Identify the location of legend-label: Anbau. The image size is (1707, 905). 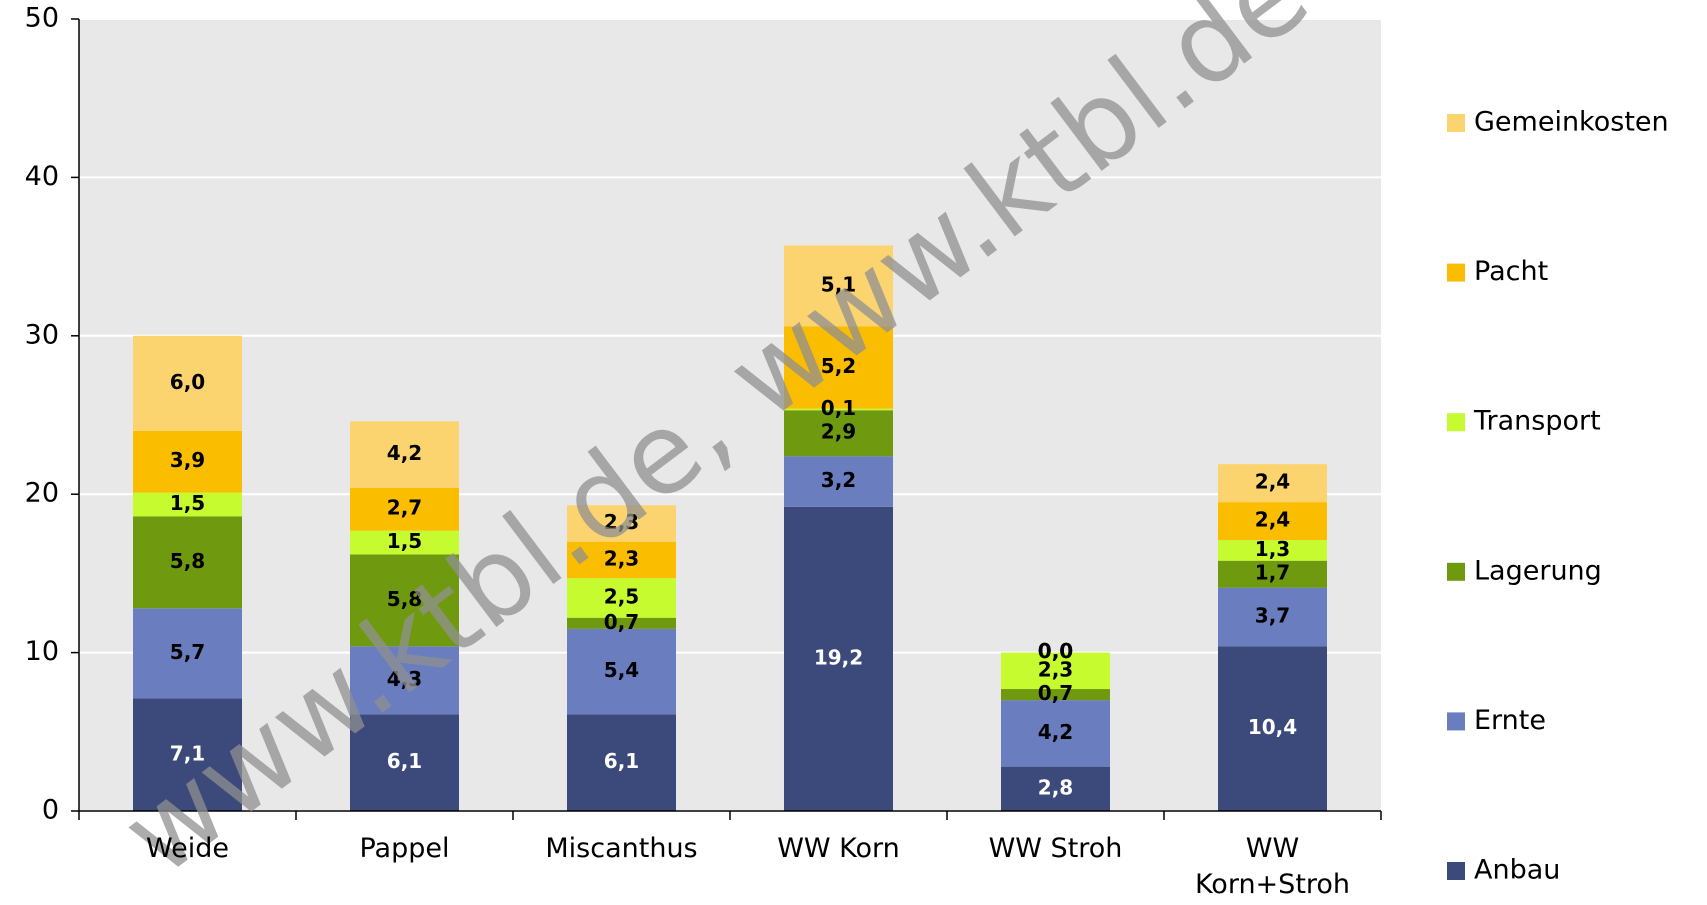
(1517, 870).